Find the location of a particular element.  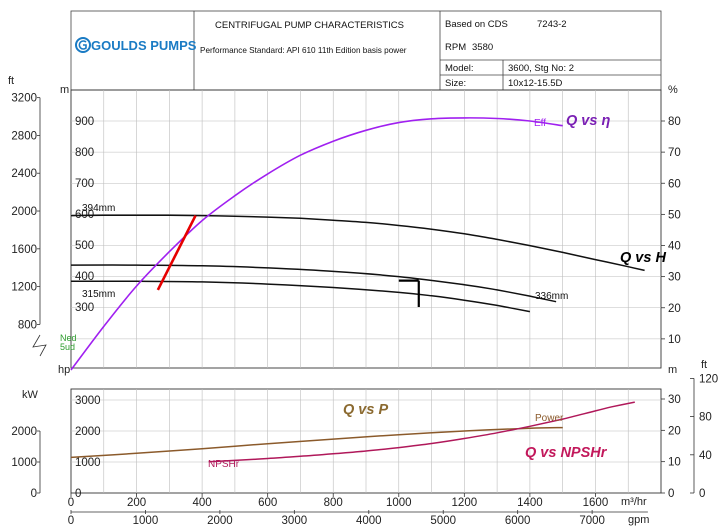

power-hp-tick-label: 1000 is located at coordinates (24, 463).